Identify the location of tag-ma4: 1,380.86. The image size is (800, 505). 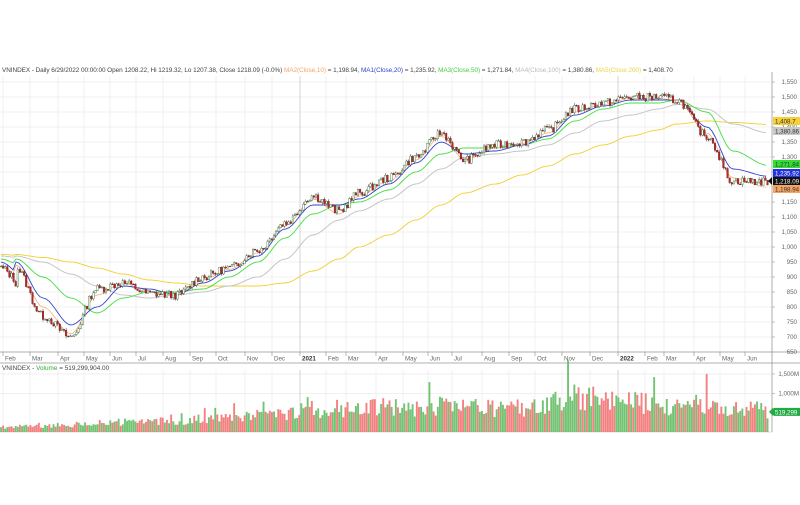
(786, 131).